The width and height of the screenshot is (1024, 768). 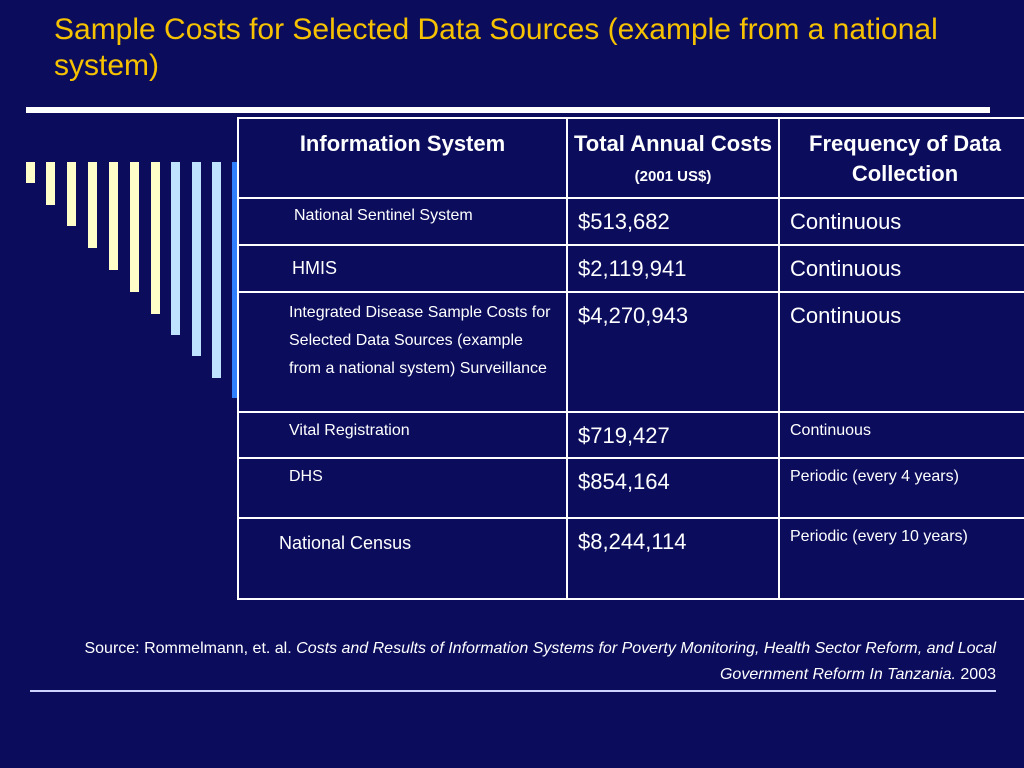 I want to click on system-cell: National Sentinel System, so click(x=402, y=221).